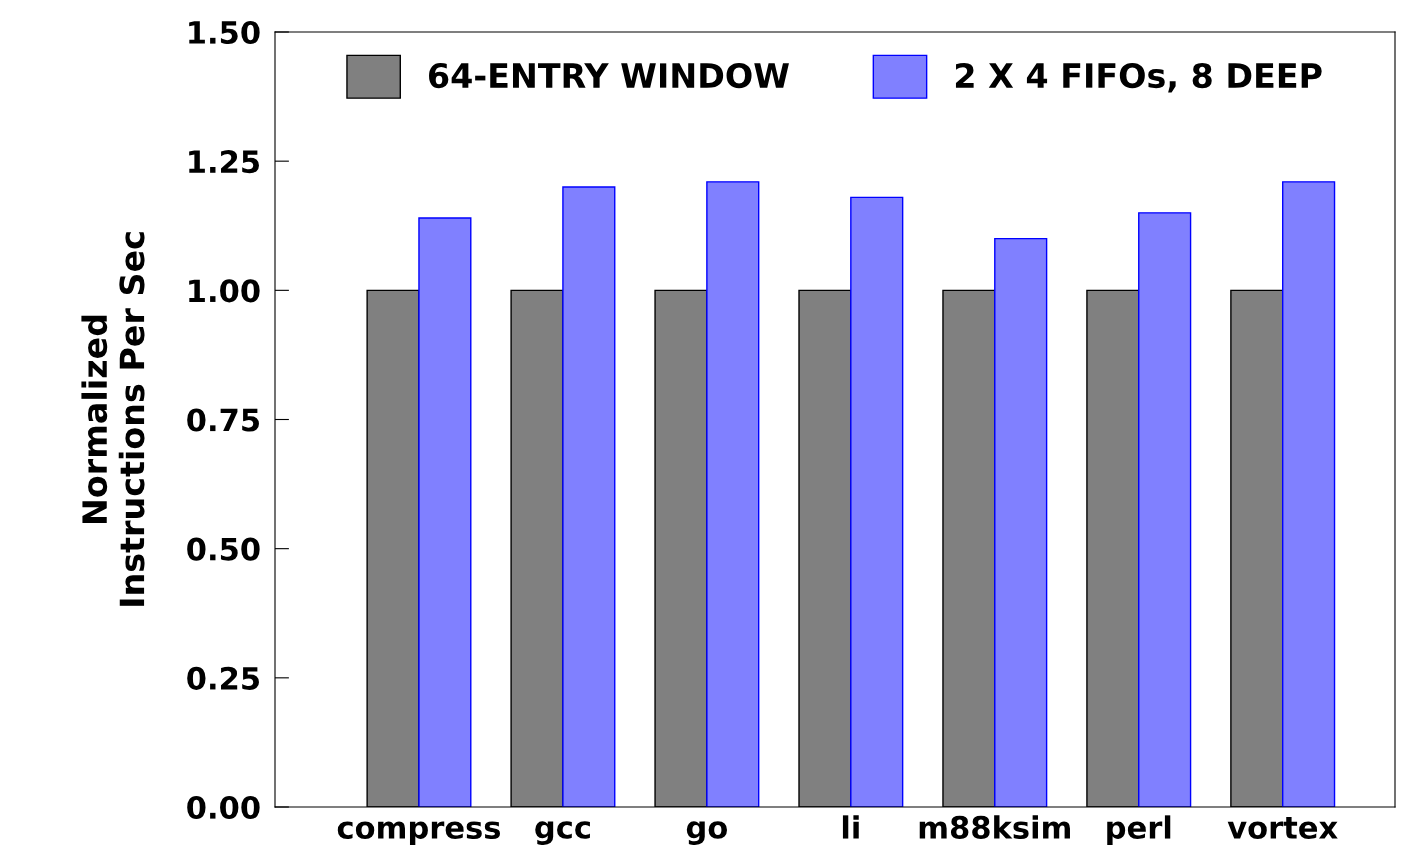 Image resolution: width=1412 pixels, height=856 pixels. What do you see at coordinates (1138, 77) in the screenshot?
I see `legend-label: 2 X 4 FIFOs, 8 DEEP` at bounding box center [1138, 77].